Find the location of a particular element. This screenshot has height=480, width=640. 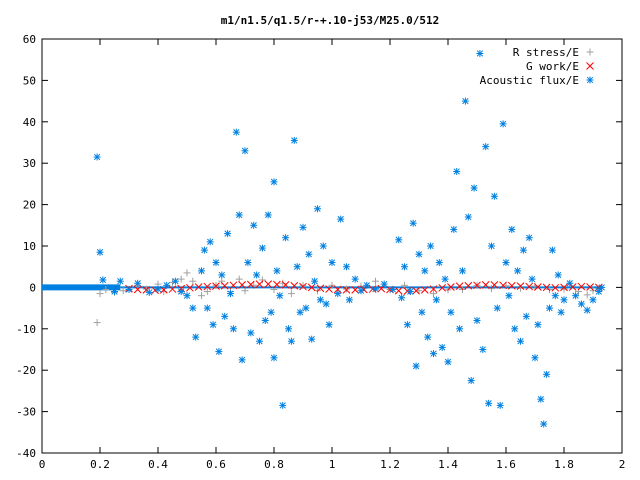

x-tick-label: 0.2 is located at coordinates (100, 464).